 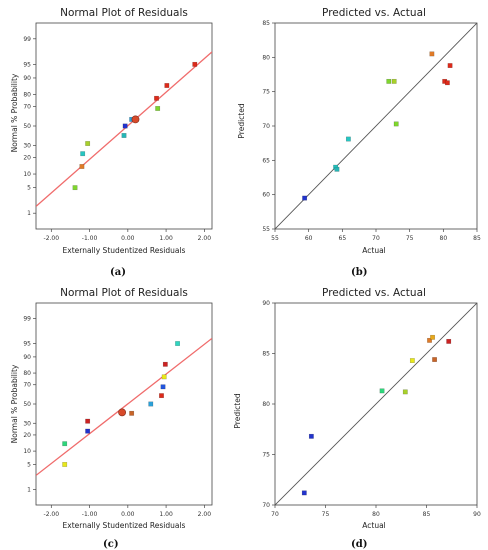 I want to click on x-tick-label: 55, so click(x=275, y=238).